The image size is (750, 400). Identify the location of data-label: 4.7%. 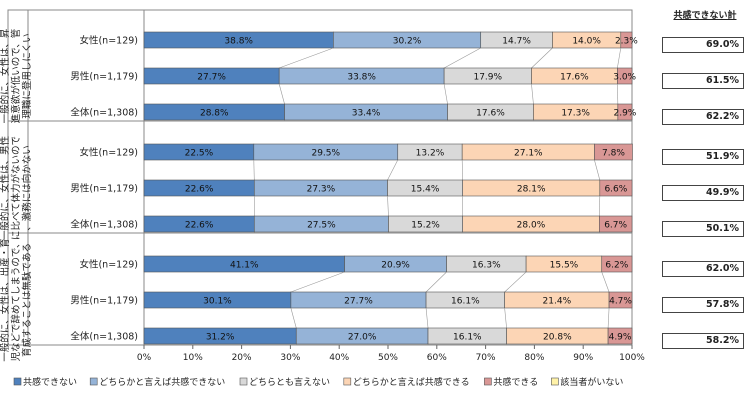
(620, 302).